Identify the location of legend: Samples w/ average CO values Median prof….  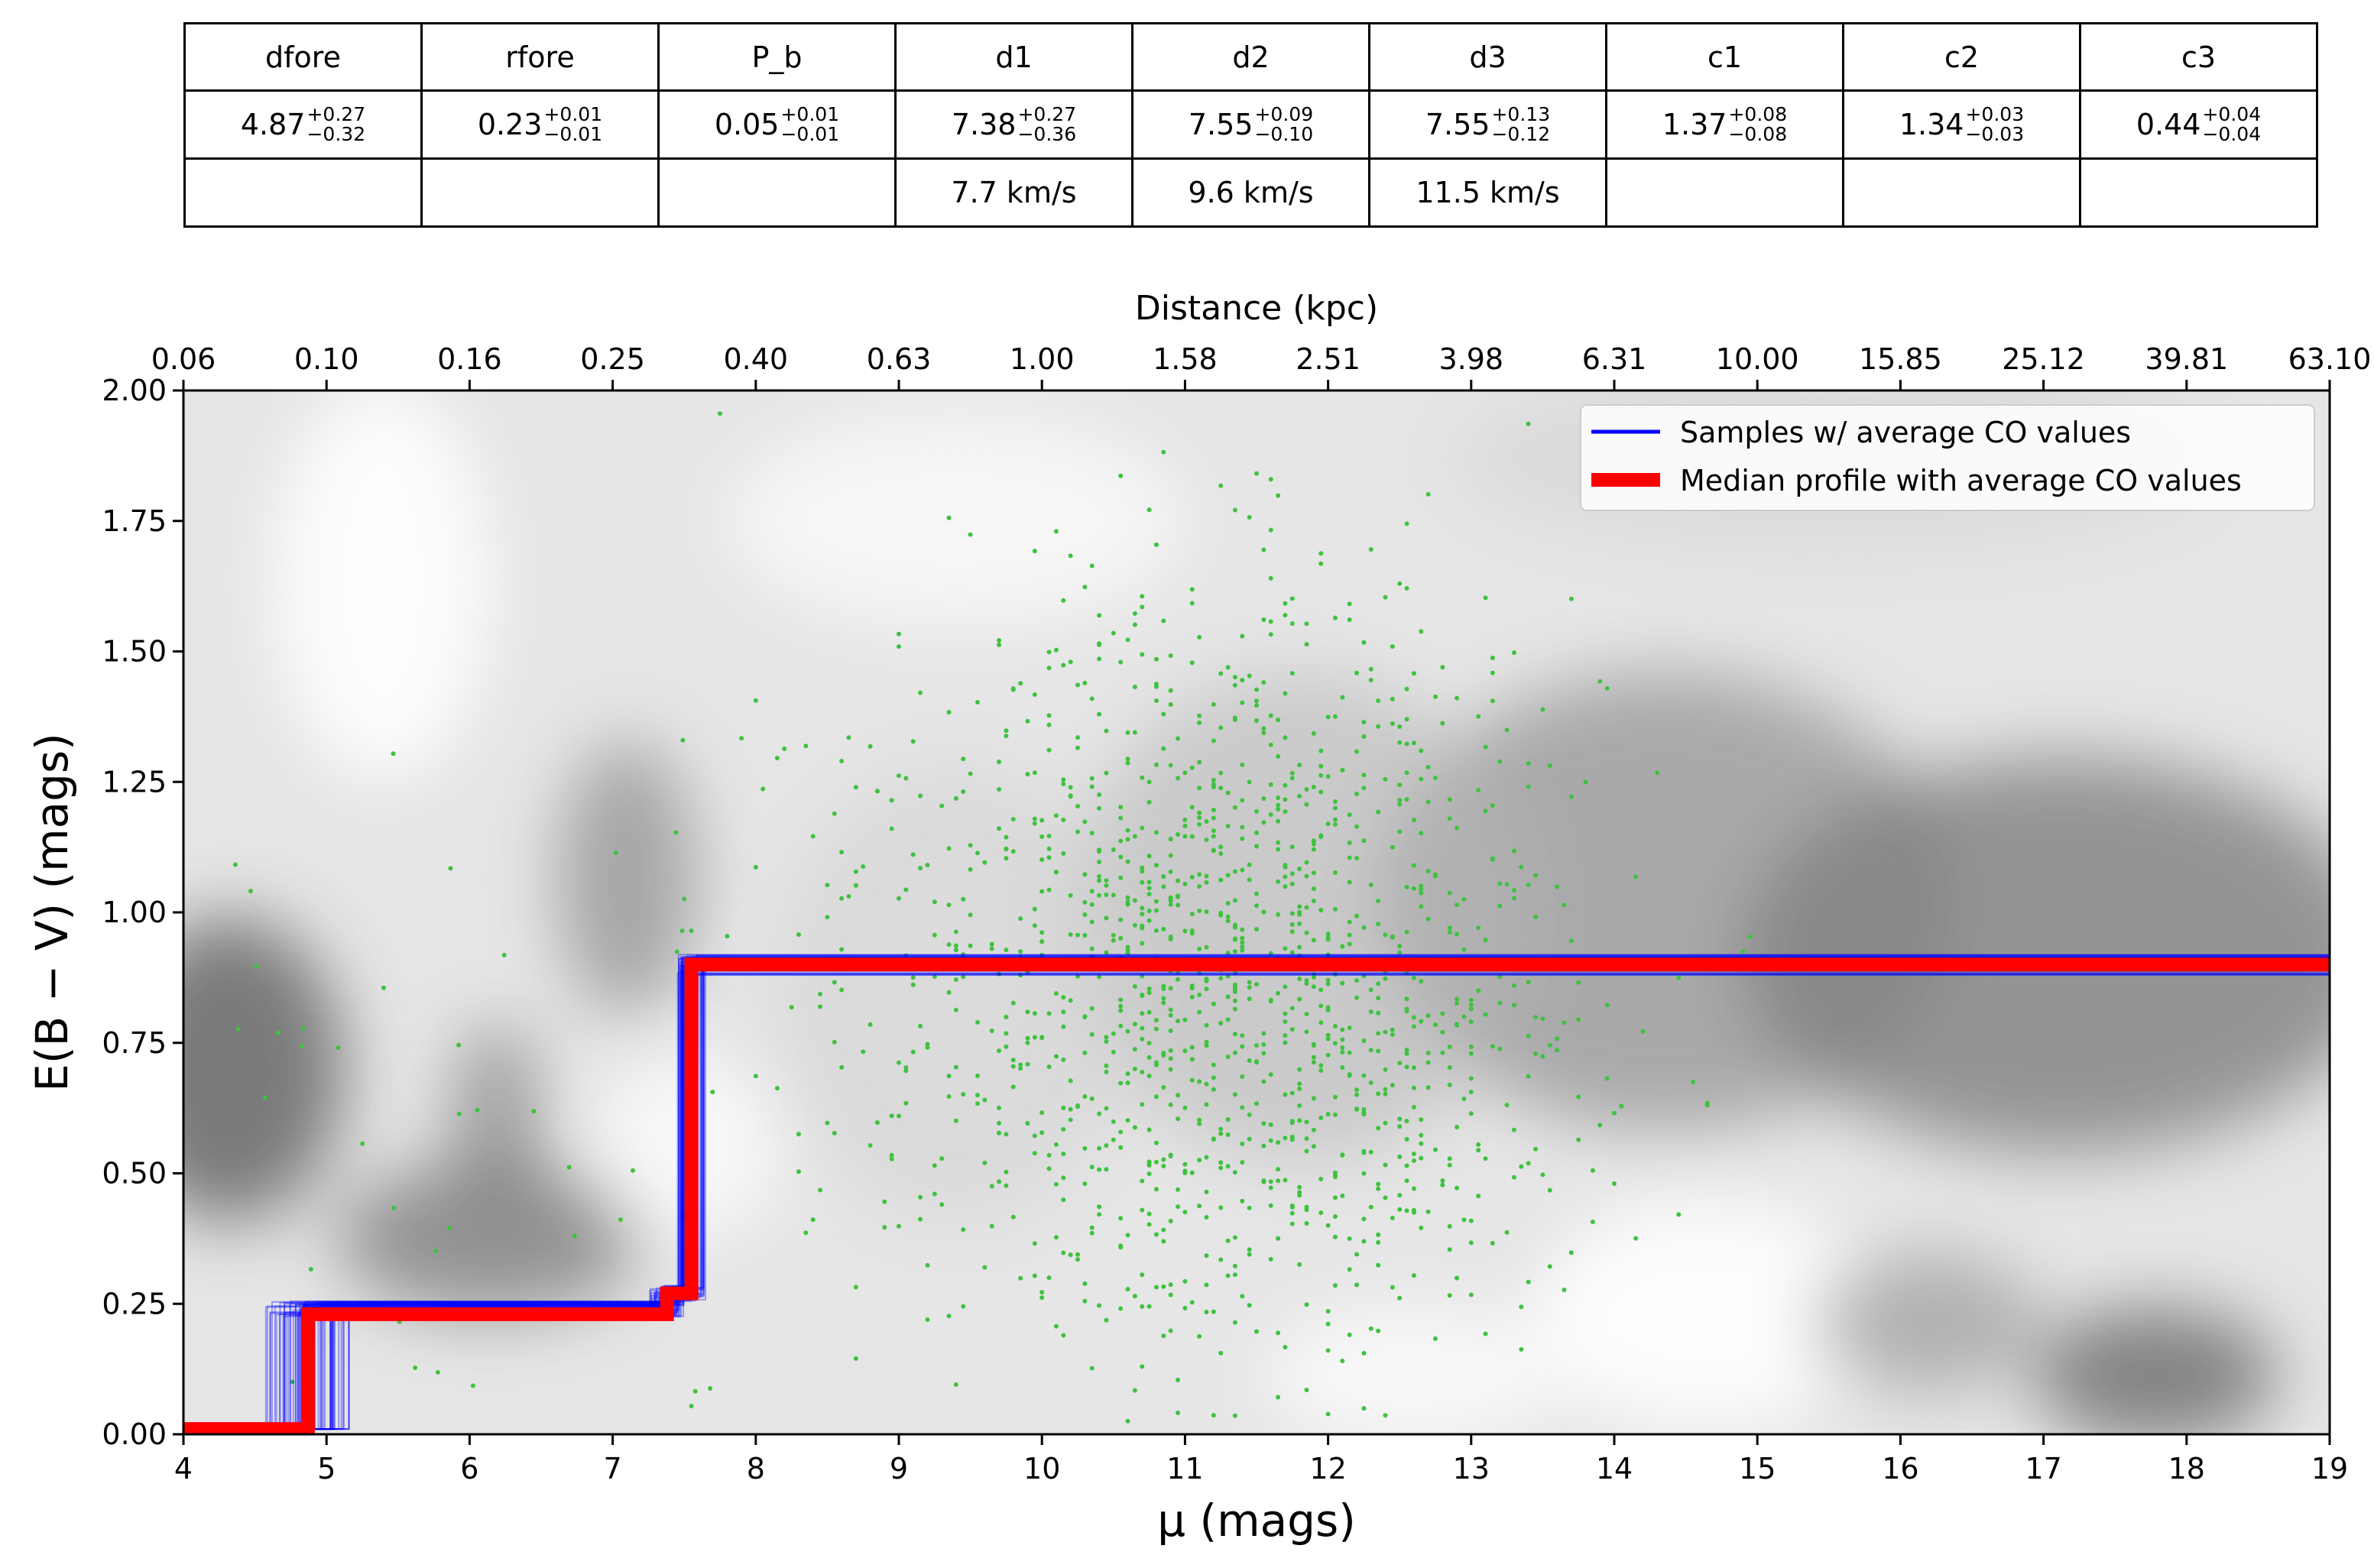
(1947, 457).